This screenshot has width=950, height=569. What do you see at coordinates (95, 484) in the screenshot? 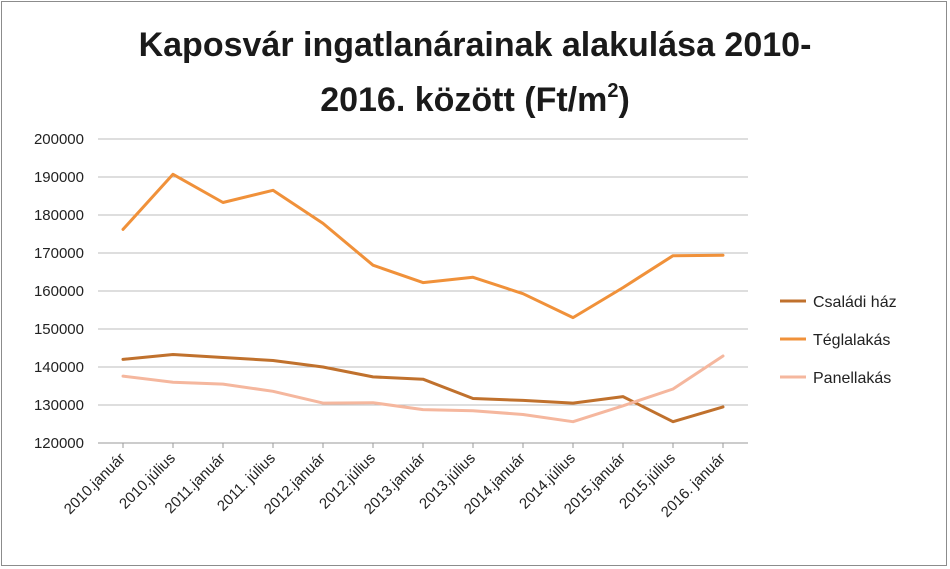
I see `x-tick-label: 2010.január` at bounding box center [95, 484].